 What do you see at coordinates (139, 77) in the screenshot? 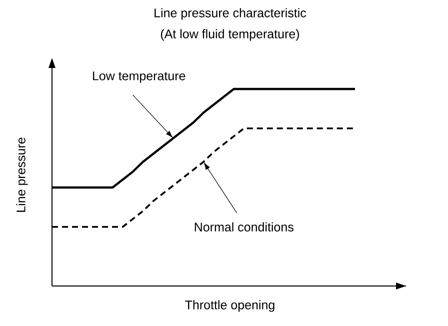
I see `text: Low temperature` at bounding box center [139, 77].